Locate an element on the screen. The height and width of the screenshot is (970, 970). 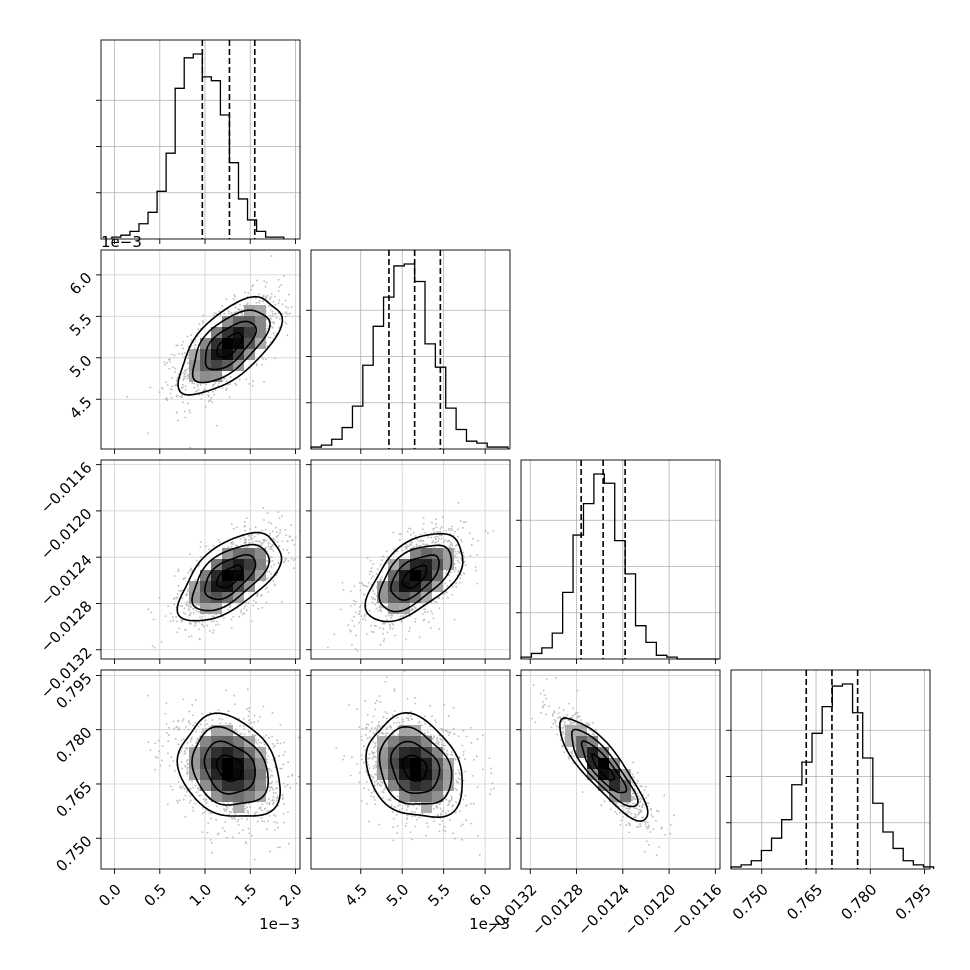
y-axis-param-2: 4.5 5.0 5.5 6.0 1e−3 is located at coordinates (104, 328).